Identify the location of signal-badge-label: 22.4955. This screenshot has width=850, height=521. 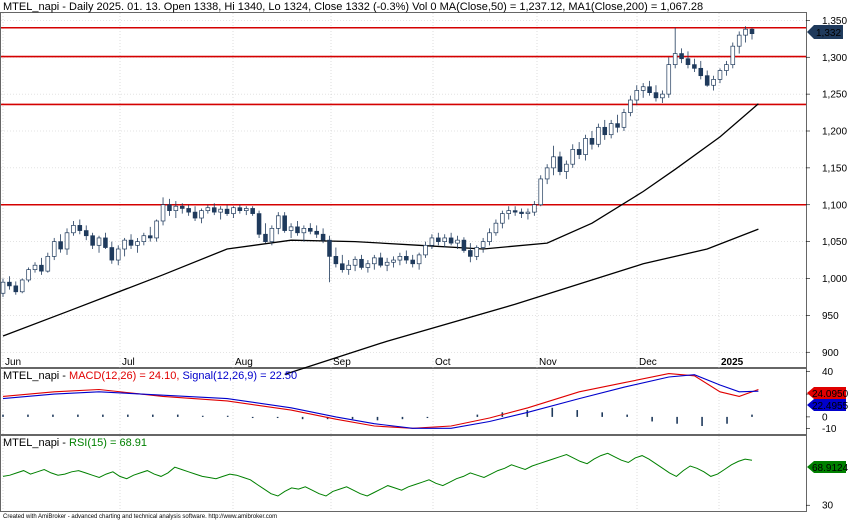
(830, 406).